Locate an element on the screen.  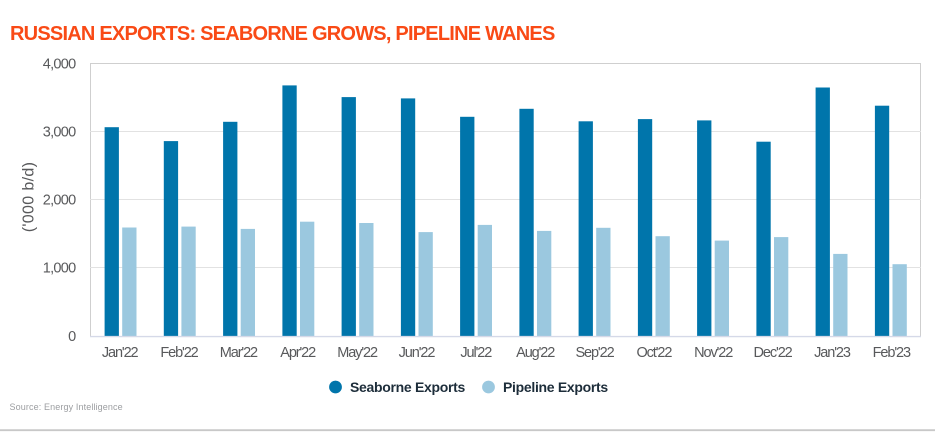
svg-text: 3,000 is located at coordinates (59, 133).